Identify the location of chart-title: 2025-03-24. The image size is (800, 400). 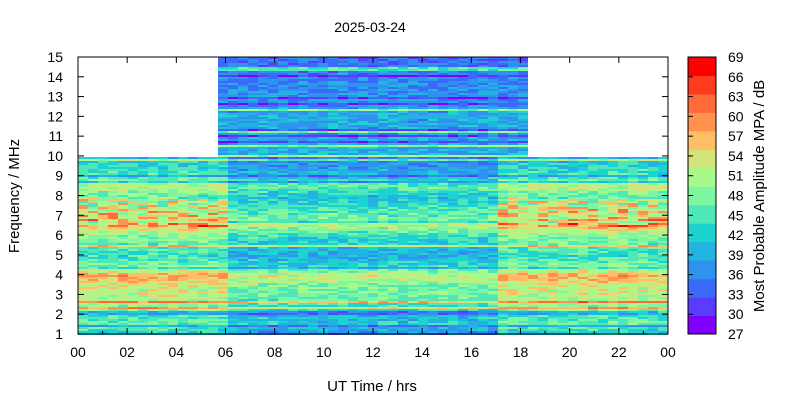
(370, 27).